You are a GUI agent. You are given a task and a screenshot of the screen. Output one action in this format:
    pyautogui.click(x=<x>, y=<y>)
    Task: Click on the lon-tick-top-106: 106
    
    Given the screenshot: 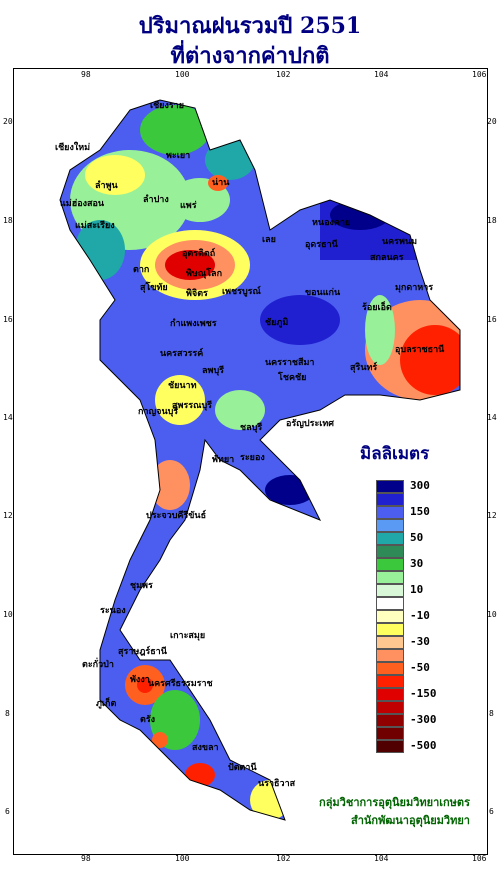 What is the action you would take?
    pyautogui.click(x=479, y=74)
    